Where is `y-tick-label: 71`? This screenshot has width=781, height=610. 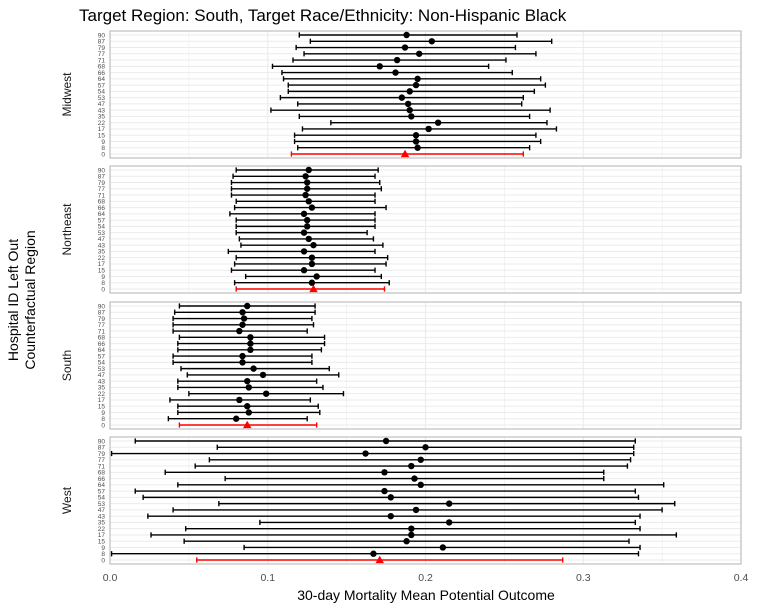 y-tick-label: 71 is located at coordinates (102, 60).